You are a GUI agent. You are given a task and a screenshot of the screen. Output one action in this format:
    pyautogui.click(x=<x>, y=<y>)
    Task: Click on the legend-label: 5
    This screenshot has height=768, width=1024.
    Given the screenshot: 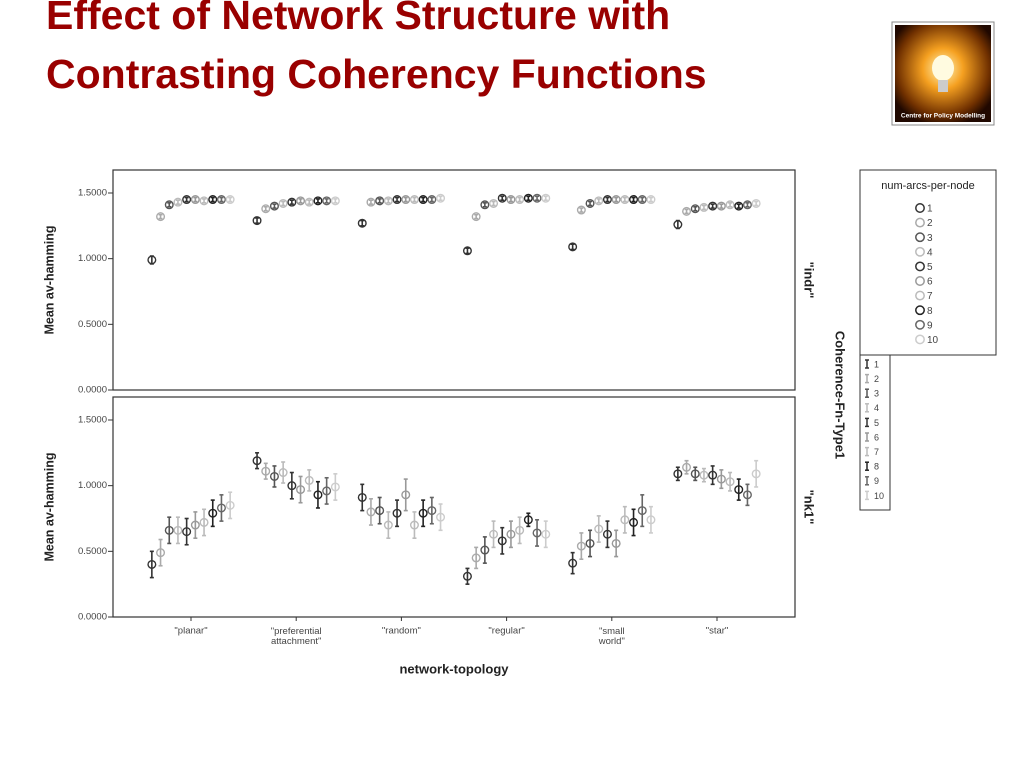 What is the action you would take?
    pyautogui.click(x=876, y=423)
    